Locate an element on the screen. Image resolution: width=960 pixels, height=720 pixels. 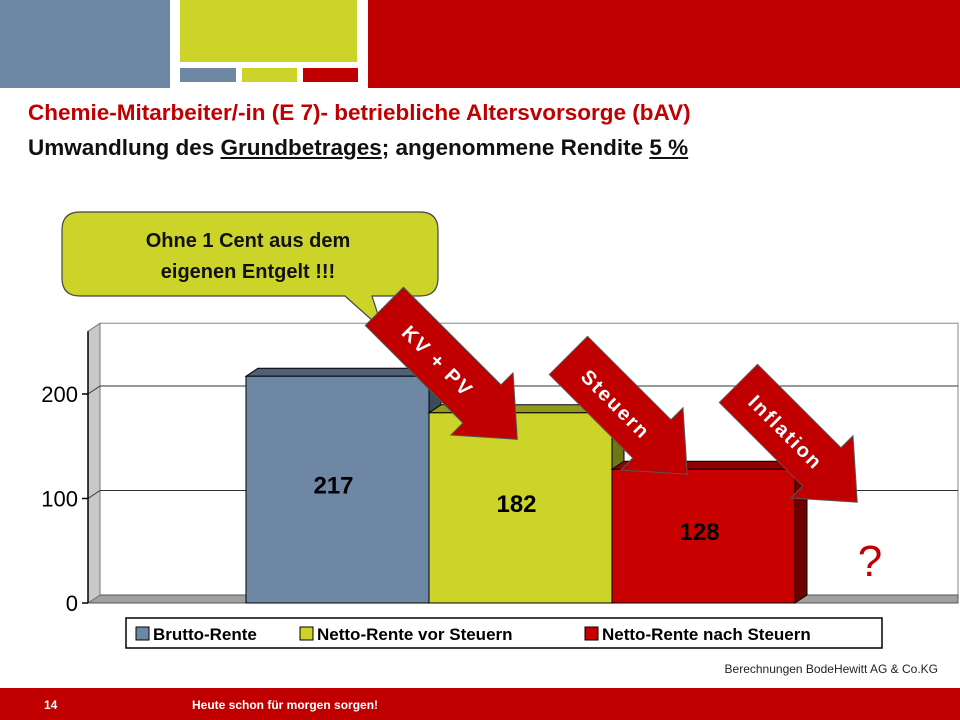
legend-box is located at coordinates (504, 633).